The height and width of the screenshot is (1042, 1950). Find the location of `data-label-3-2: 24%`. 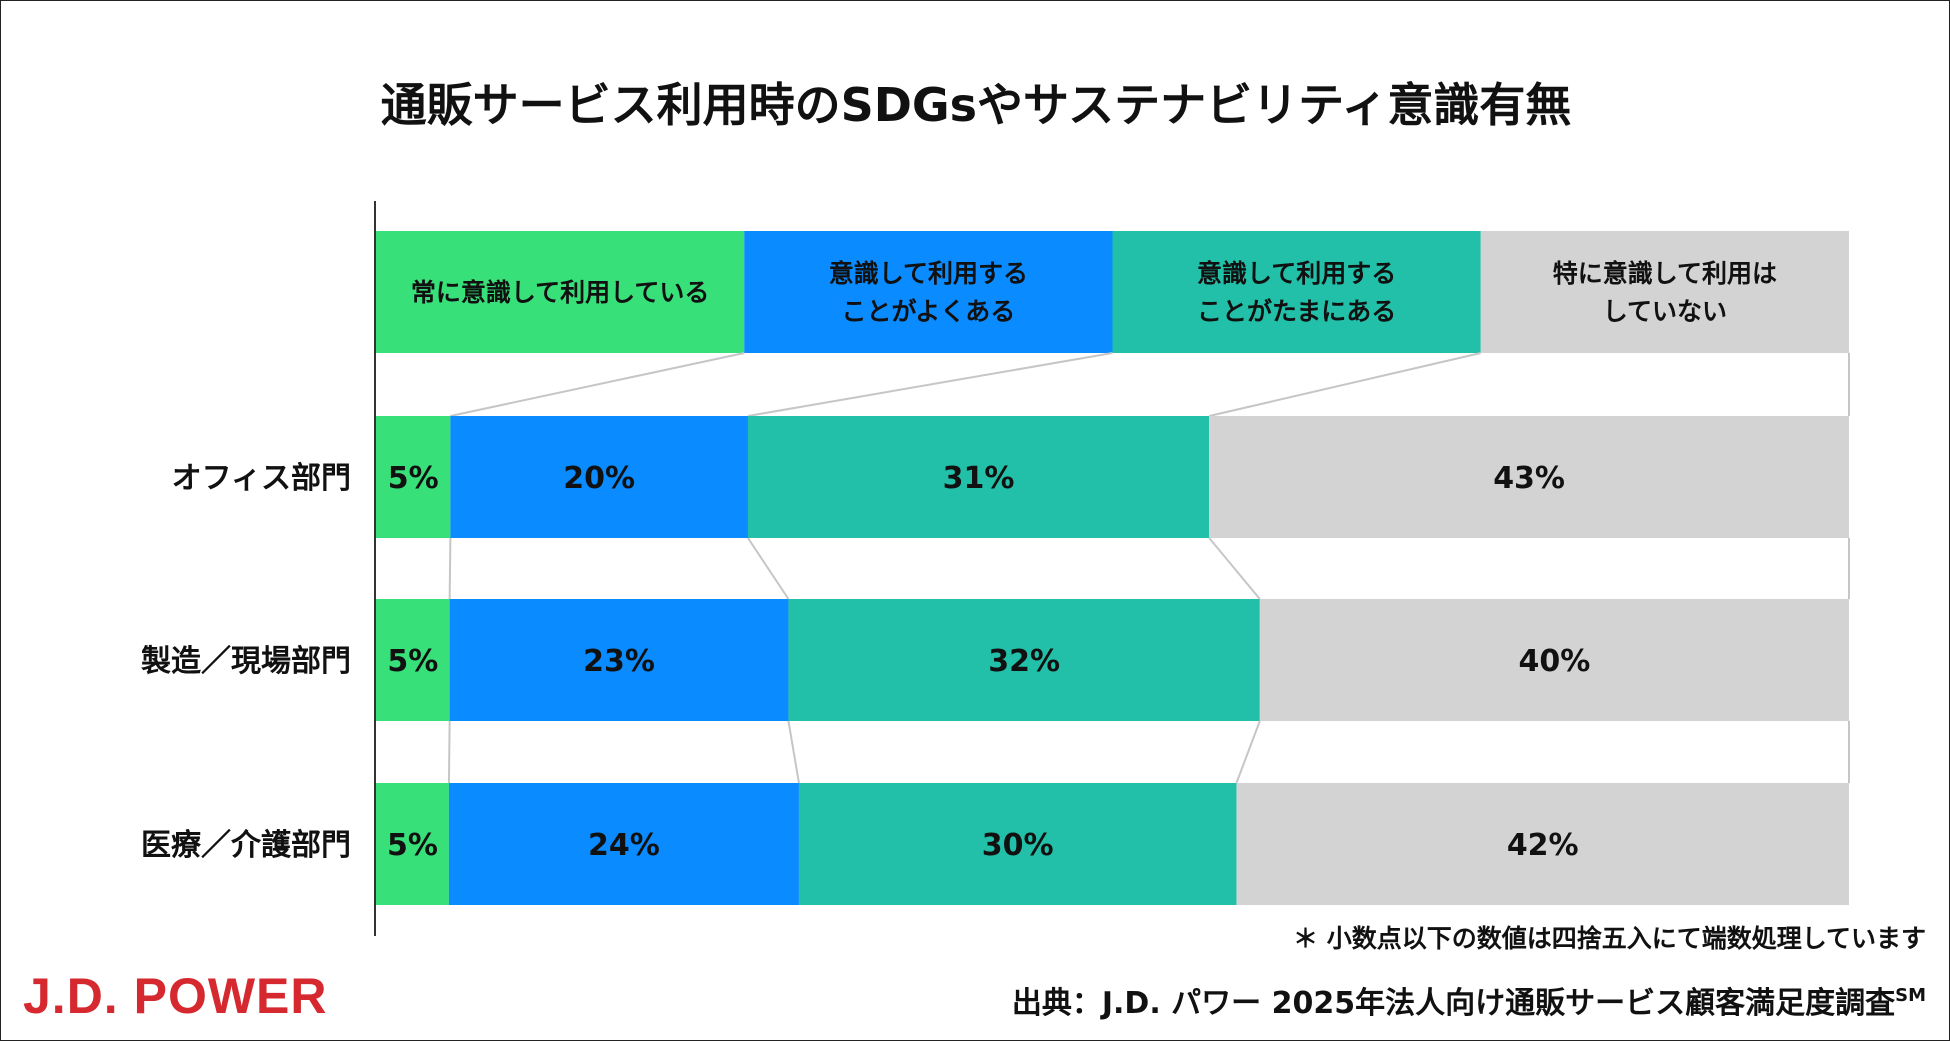

data-label-3-2: 24% is located at coordinates (624, 845).